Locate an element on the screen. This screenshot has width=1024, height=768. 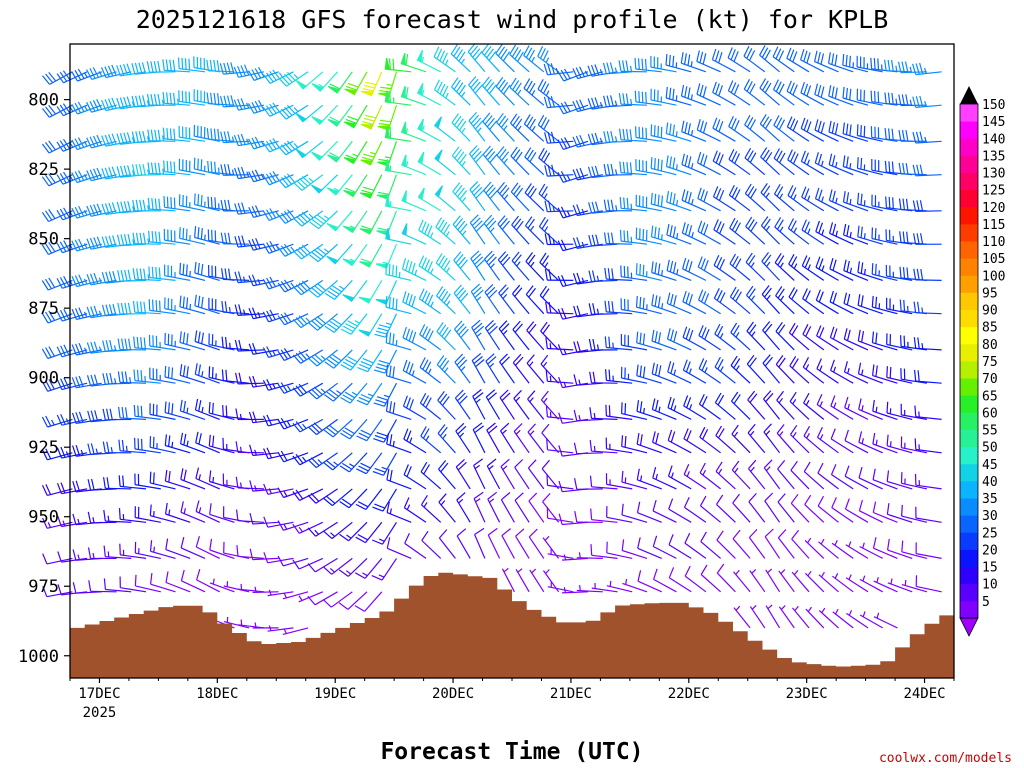
credit-text: coolwx.com/models is located at coordinates (945, 758).